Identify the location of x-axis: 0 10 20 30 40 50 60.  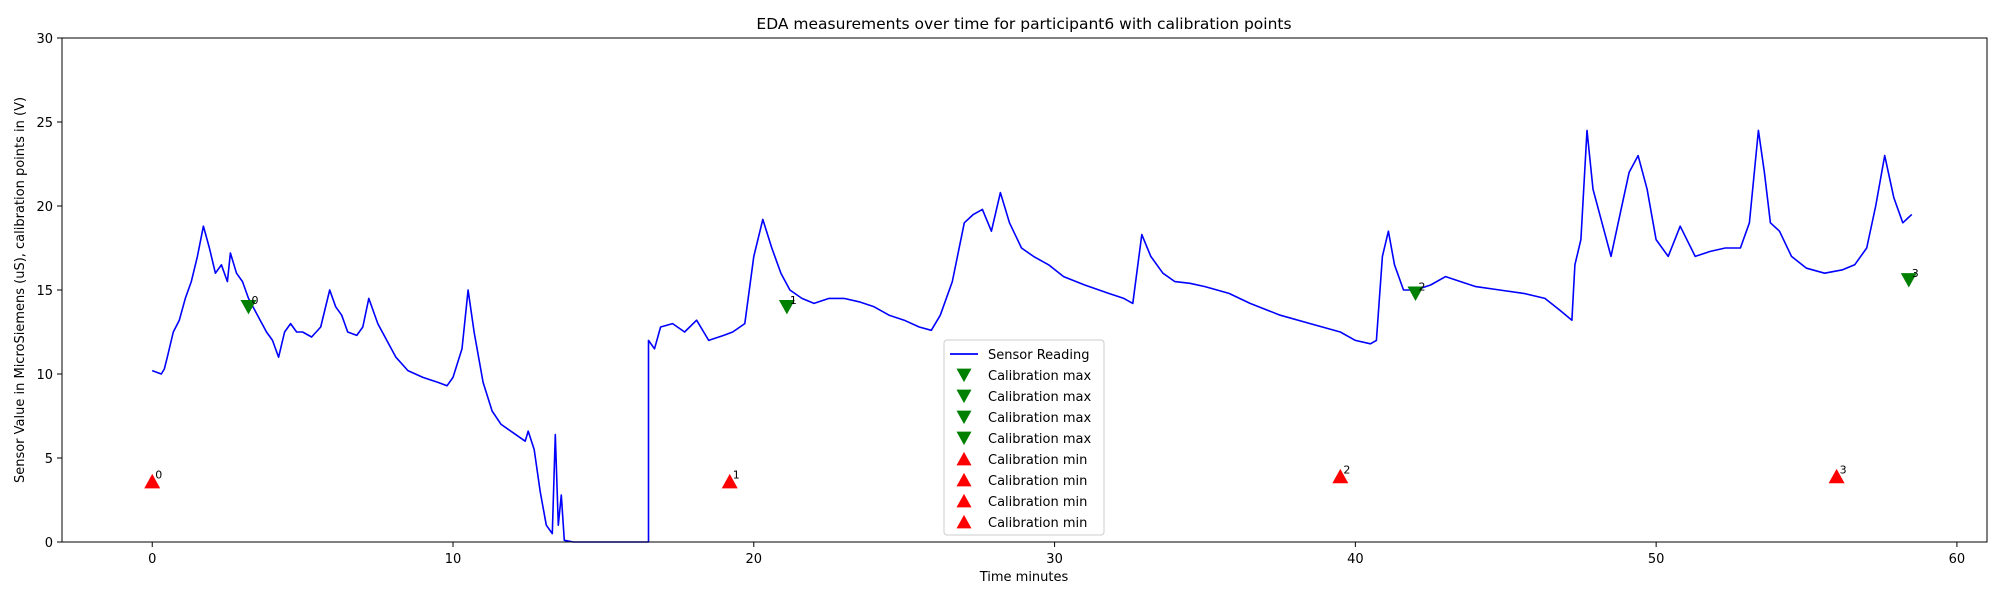
(1056, 554).